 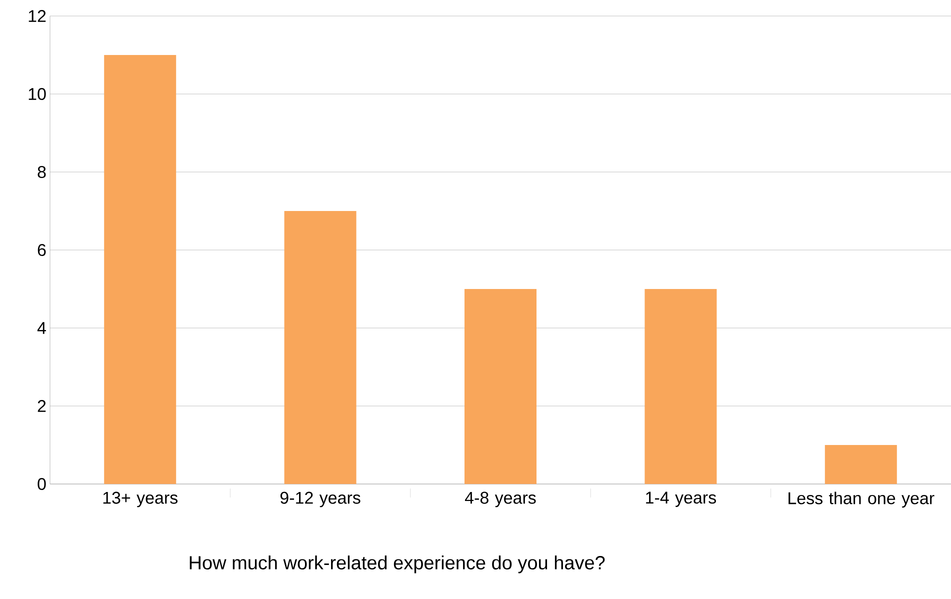 What do you see at coordinates (500, 500) in the screenshot?
I see `x-tick-label: 4-8 years` at bounding box center [500, 500].